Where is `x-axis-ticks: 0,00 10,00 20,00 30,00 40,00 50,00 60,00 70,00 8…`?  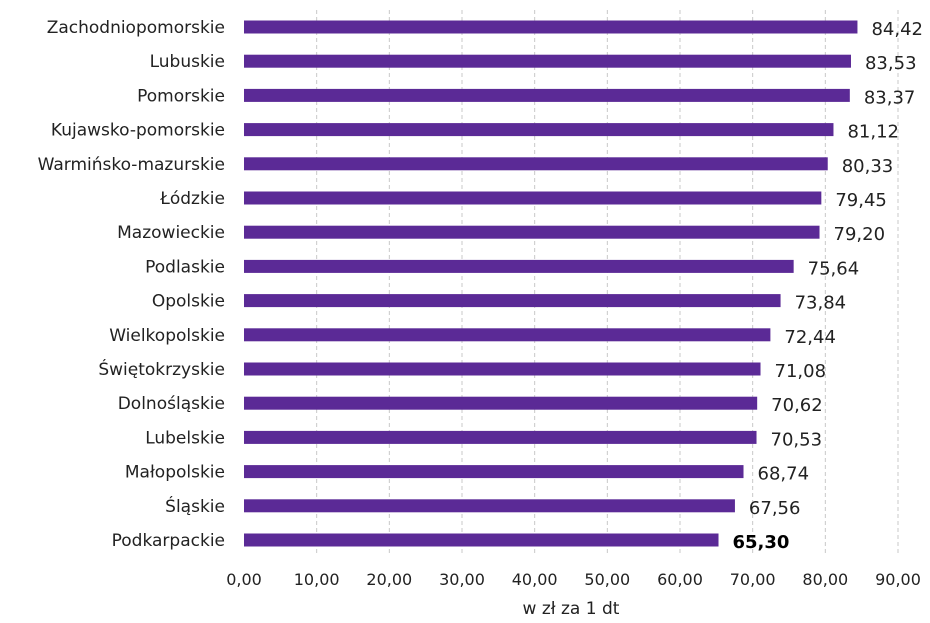 x-axis-ticks: 0,00 10,00 20,00 30,00 40,00 50,00 60,00 70,00 8… is located at coordinates (573, 579).